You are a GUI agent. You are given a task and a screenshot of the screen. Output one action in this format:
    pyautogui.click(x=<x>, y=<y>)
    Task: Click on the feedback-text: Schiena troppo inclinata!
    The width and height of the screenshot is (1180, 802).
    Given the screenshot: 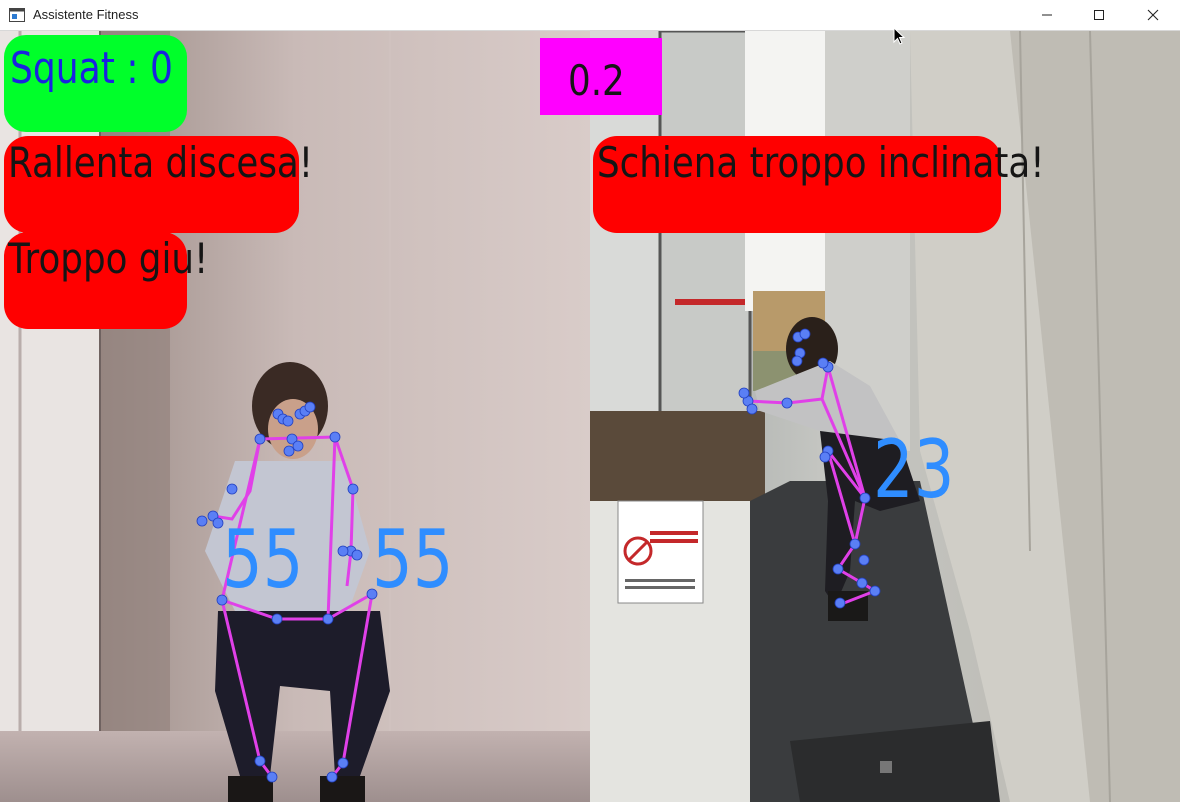 What is the action you would take?
    pyautogui.click(x=821, y=162)
    